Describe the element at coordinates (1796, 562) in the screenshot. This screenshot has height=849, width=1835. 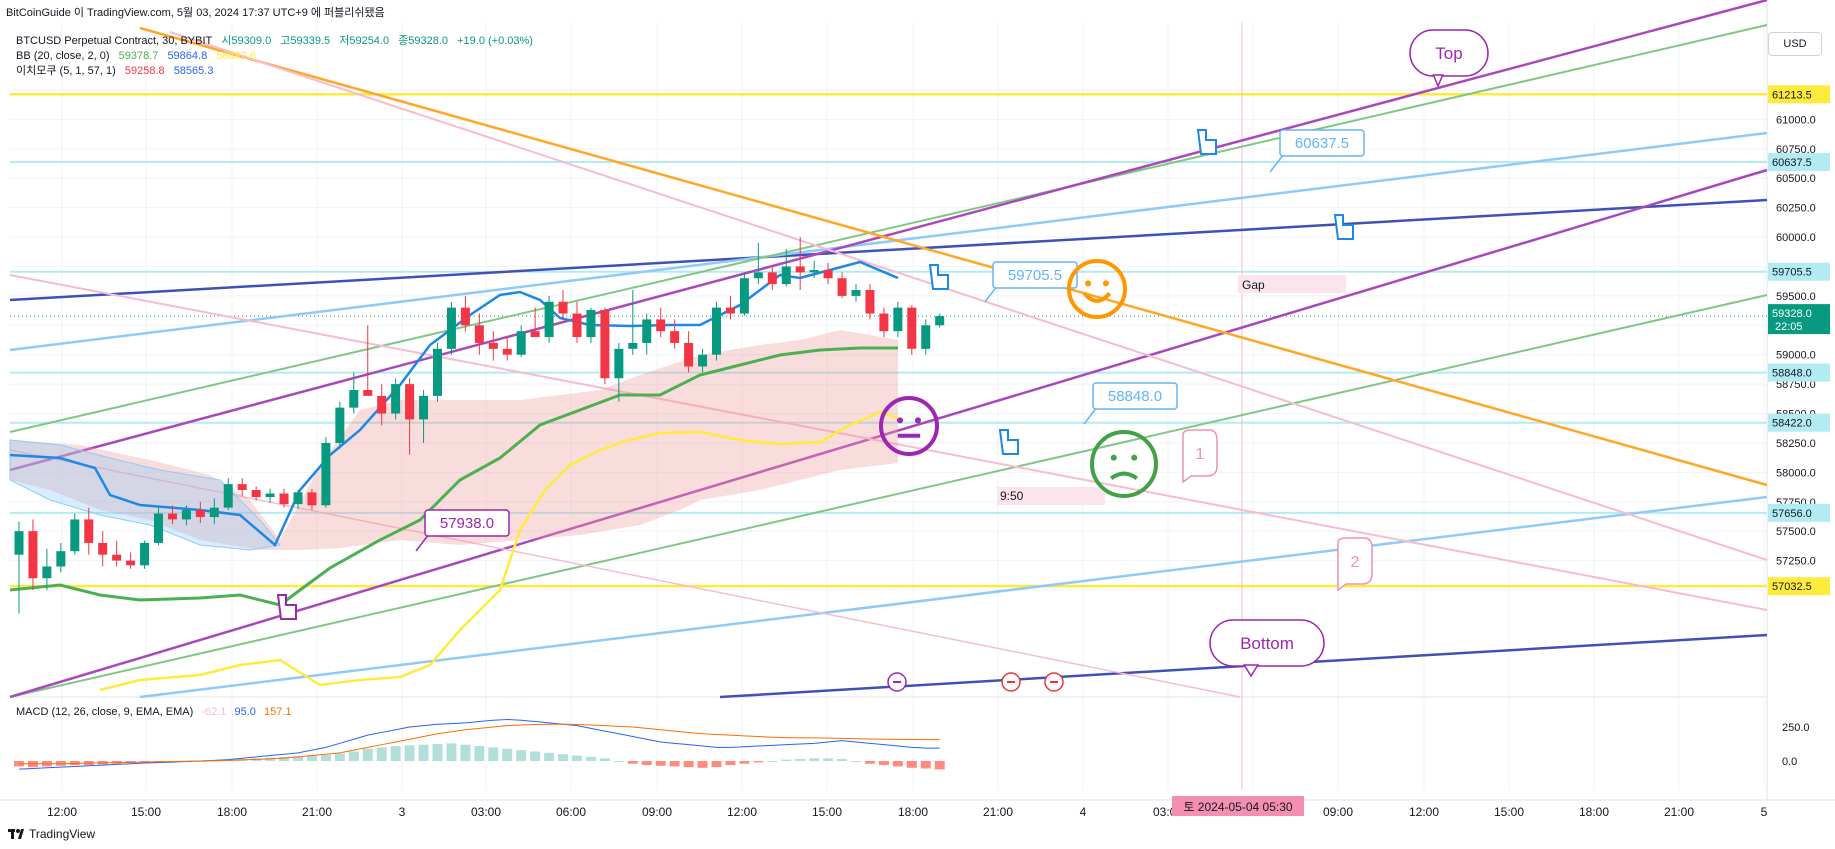
I see `price-tick-label: 57250.0` at that location.